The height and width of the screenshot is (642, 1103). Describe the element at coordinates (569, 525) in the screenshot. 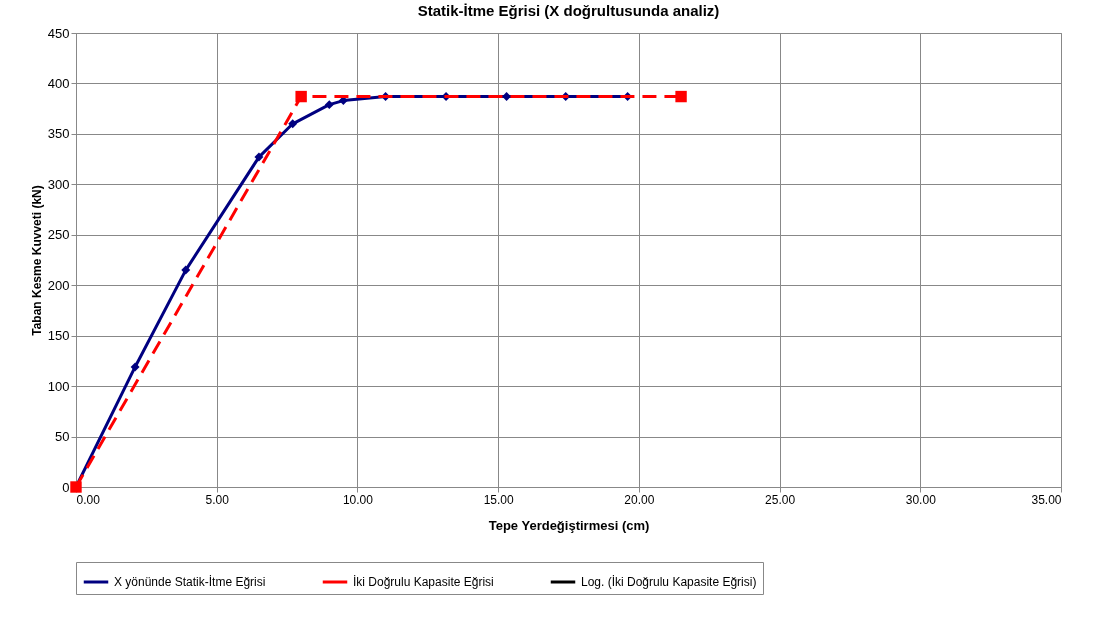

I see `x-axis-title: Tepe Yerdeğiştirmesi (cm)` at that location.